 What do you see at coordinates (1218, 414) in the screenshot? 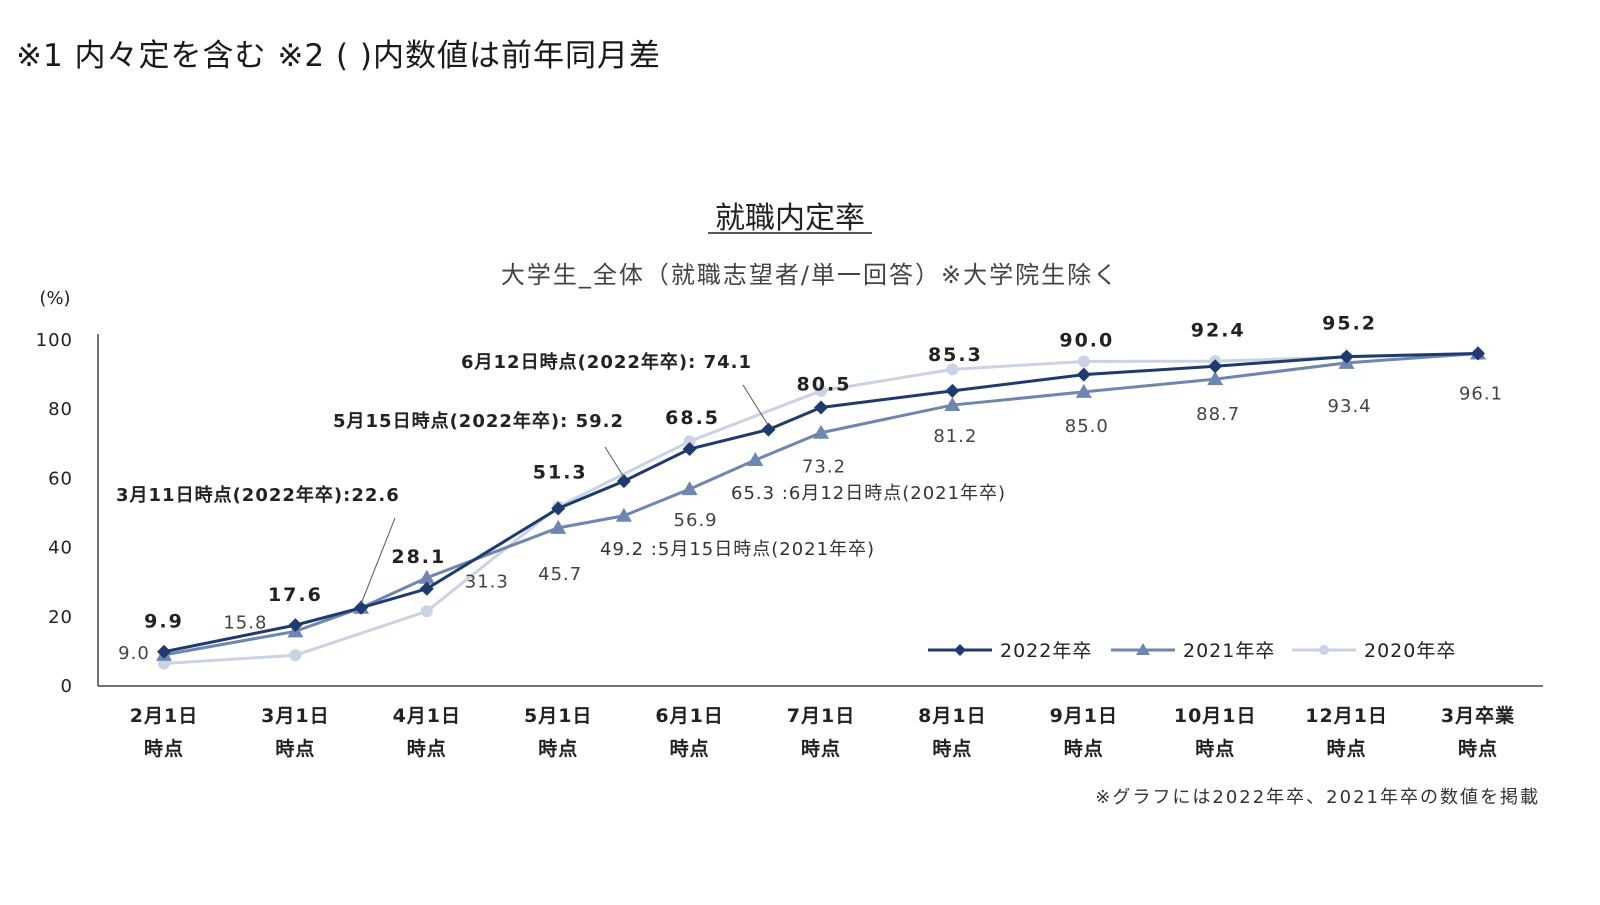
I see `data-label: 88.7` at bounding box center [1218, 414].